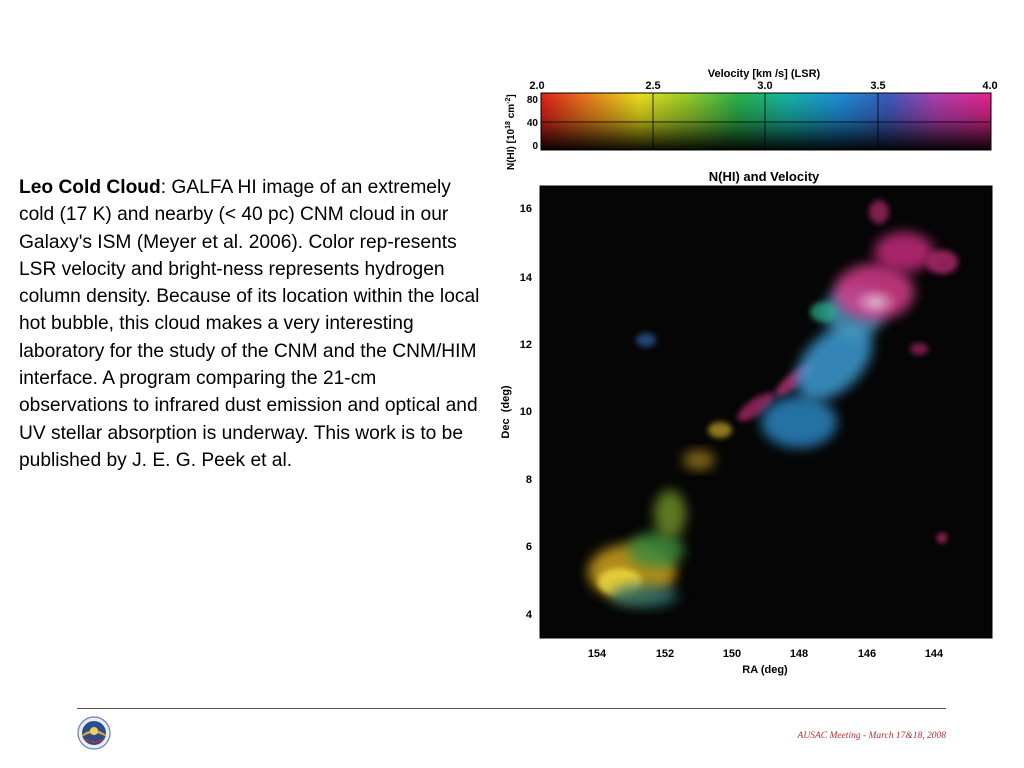 Image resolution: width=1024 pixels, height=768 pixels. Describe the element at coordinates (665, 654) in the screenshot. I see `map-x-tick: 152` at that location.